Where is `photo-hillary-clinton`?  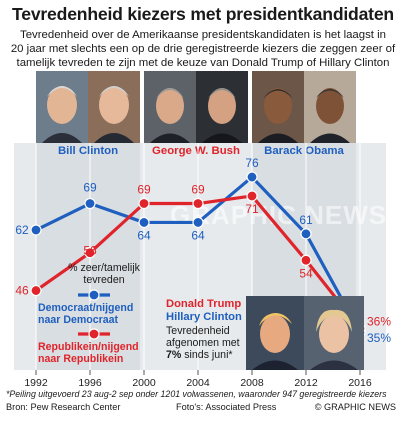 photo-hillary-clinton is located at coordinates (334, 333).